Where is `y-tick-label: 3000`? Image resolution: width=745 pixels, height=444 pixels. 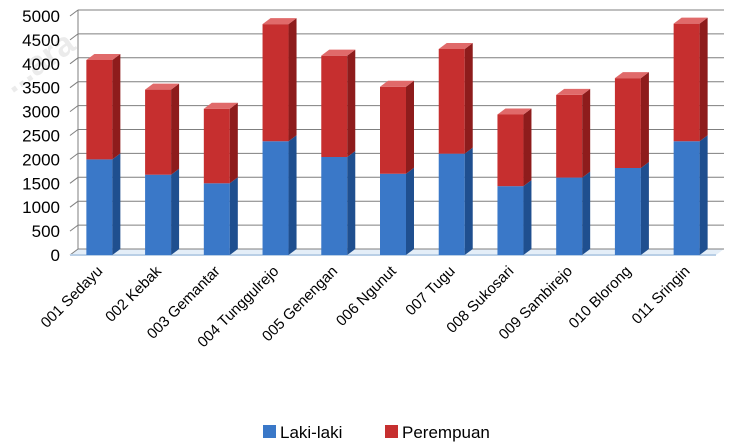 y-tick-label: 3000 is located at coordinates (41, 112).